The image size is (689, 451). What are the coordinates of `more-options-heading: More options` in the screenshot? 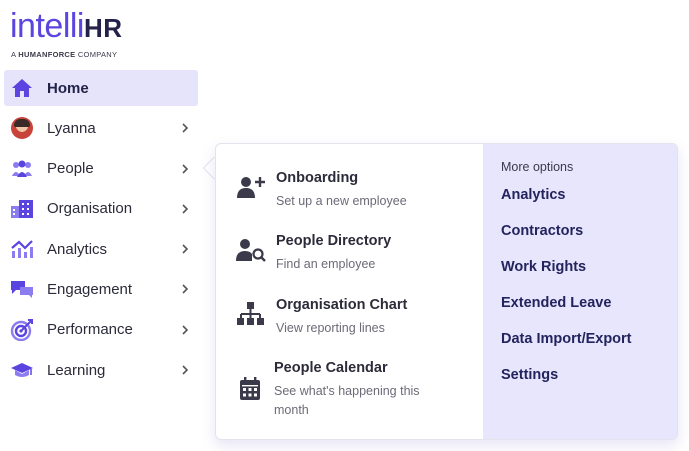 It's located at (537, 167).